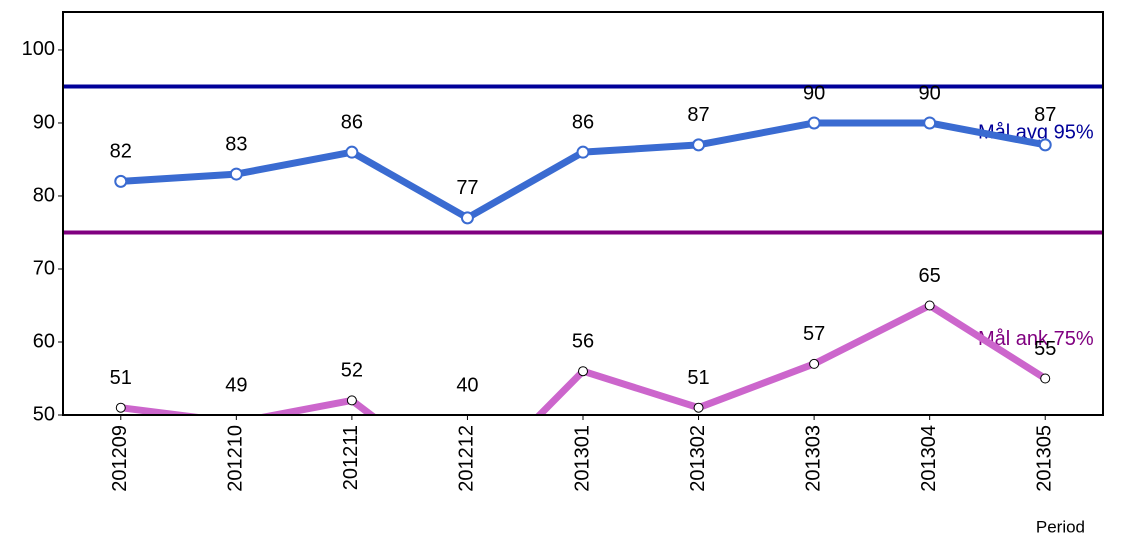 The image size is (1125, 547). What do you see at coordinates (44, 268) in the screenshot?
I see `y-tick-label: 70` at bounding box center [44, 268].